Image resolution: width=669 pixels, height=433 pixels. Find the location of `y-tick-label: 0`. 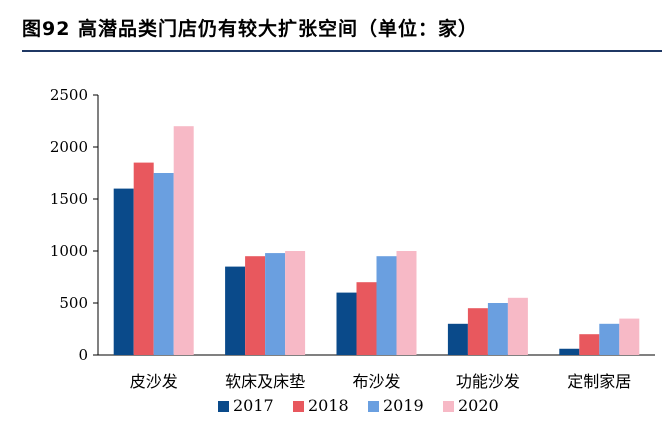

y-tick-label: 0 is located at coordinates (83, 355).